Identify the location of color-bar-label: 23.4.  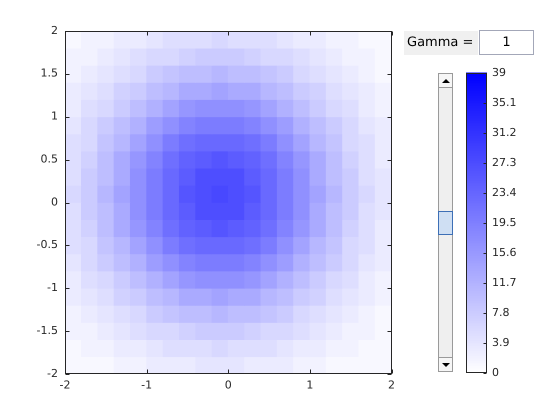
(504, 192).